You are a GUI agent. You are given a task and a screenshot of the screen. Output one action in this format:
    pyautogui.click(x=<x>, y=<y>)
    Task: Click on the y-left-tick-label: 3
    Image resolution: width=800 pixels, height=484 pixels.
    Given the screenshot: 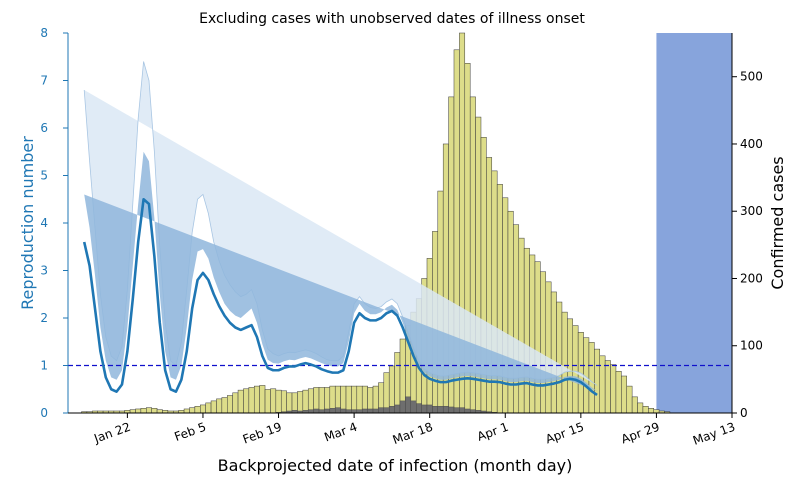 What is the action you would take?
    pyautogui.click(x=44, y=271)
    